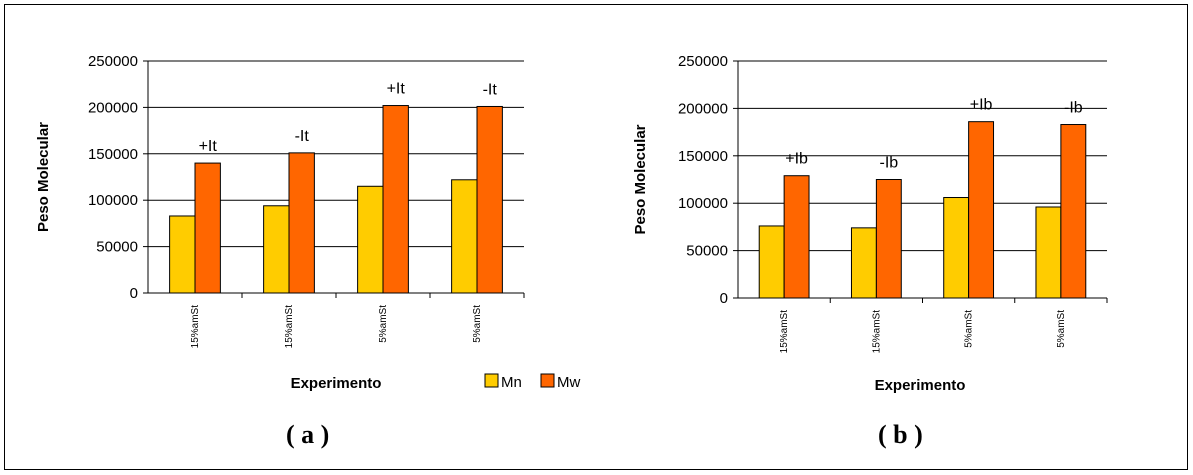 The width and height of the screenshot is (1193, 475). Describe the element at coordinates (568, 382) in the screenshot. I see `legend-label-mw: Mw` at that location.